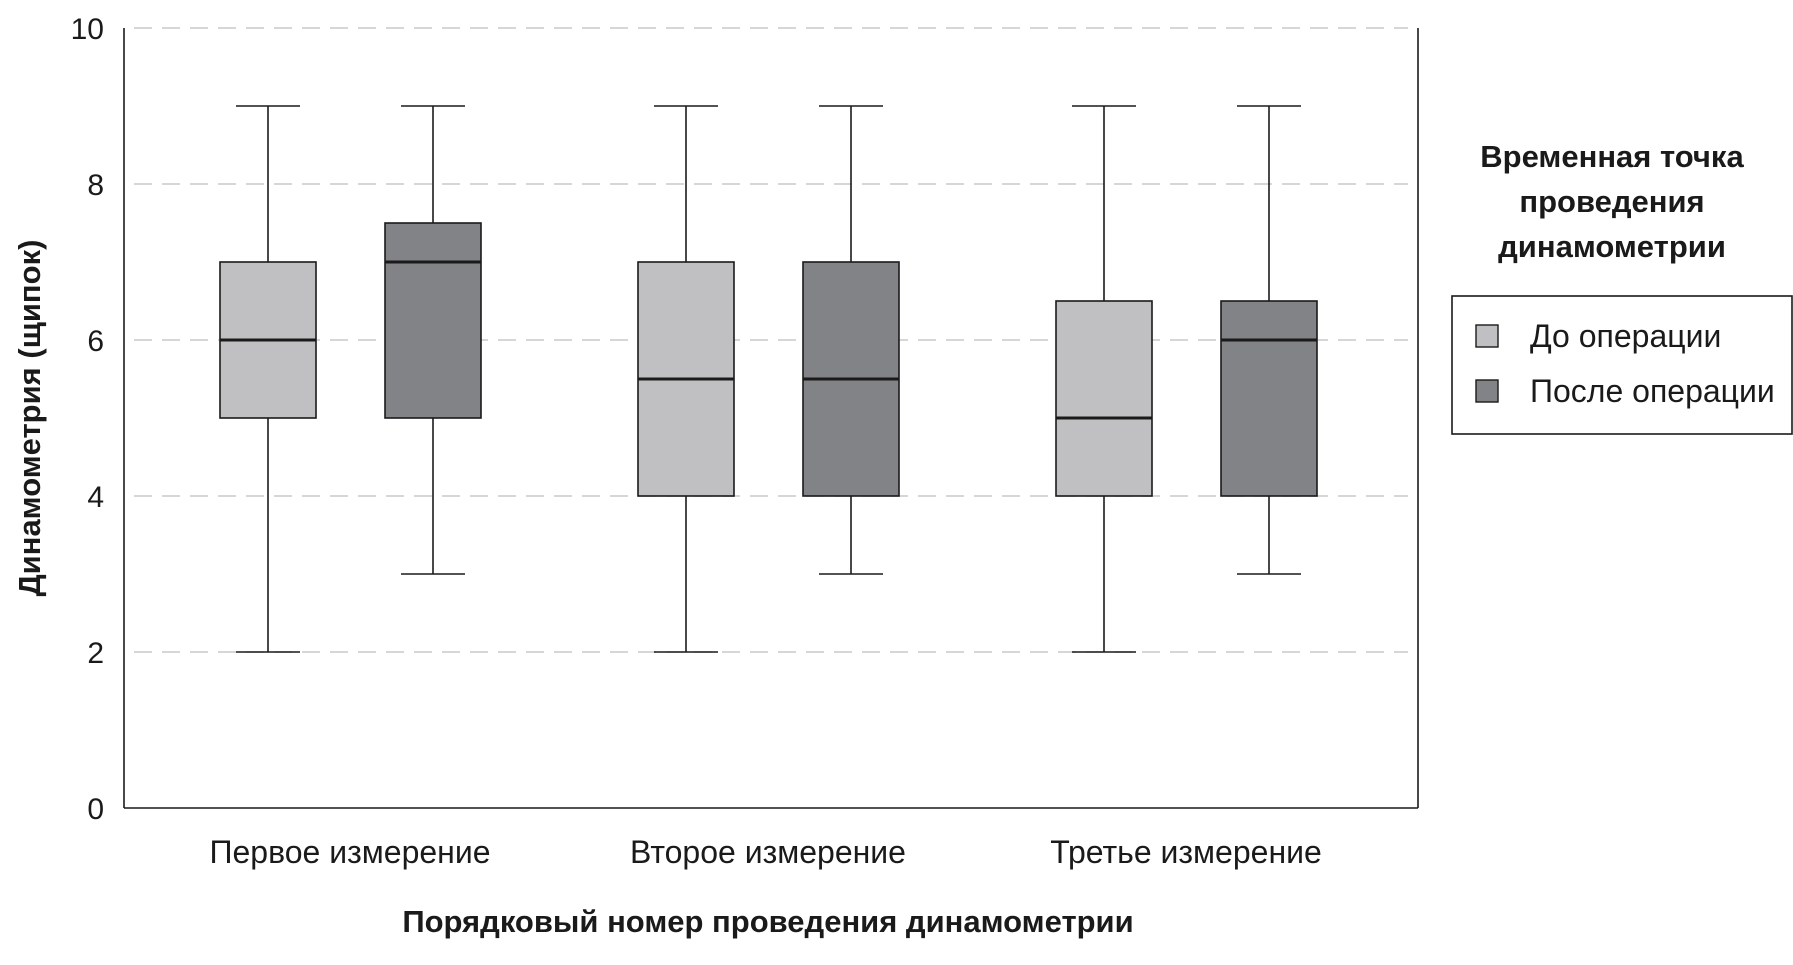 The image size is (1793, 965). What do you see at coordinates (87, 29) in the screenshot?
I see `y-tick-label: 10` at bounding box center [87, 29].